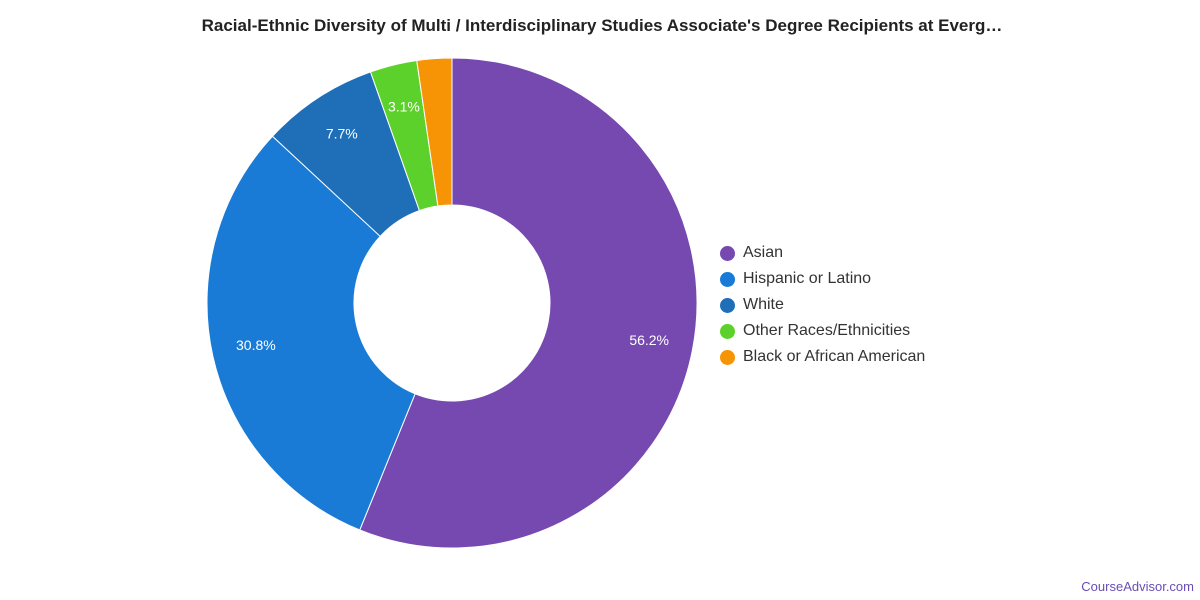 This screenshot has width=1200, height=600. I want to click on legend-label: Other Races/Ethnicities, so click(827, 330).